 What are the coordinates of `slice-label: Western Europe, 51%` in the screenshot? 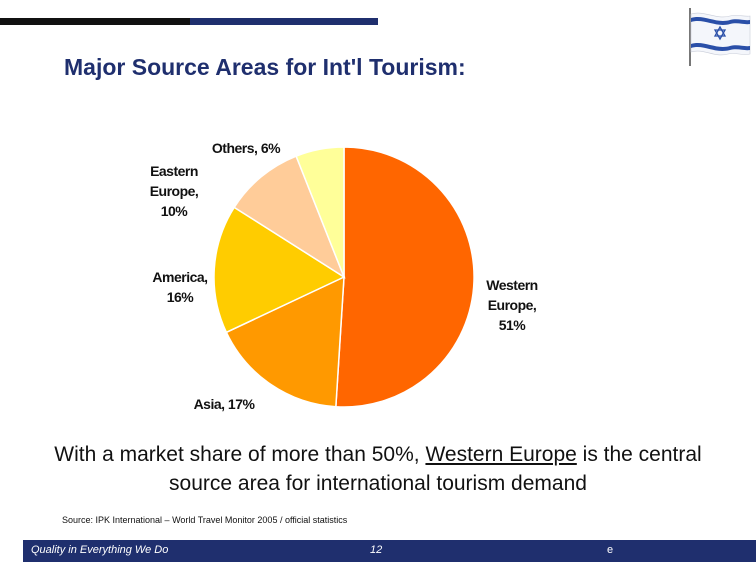 It's located at (511, 305).